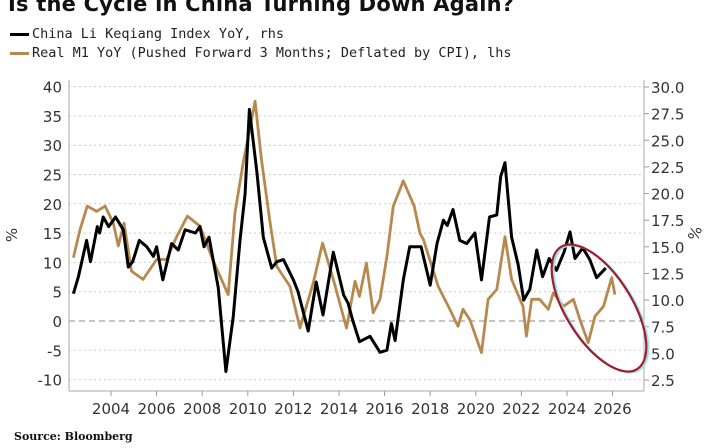 This screenshot has height=448, width=723. I want to click on y-tick-left: 5, so click(57, 293).